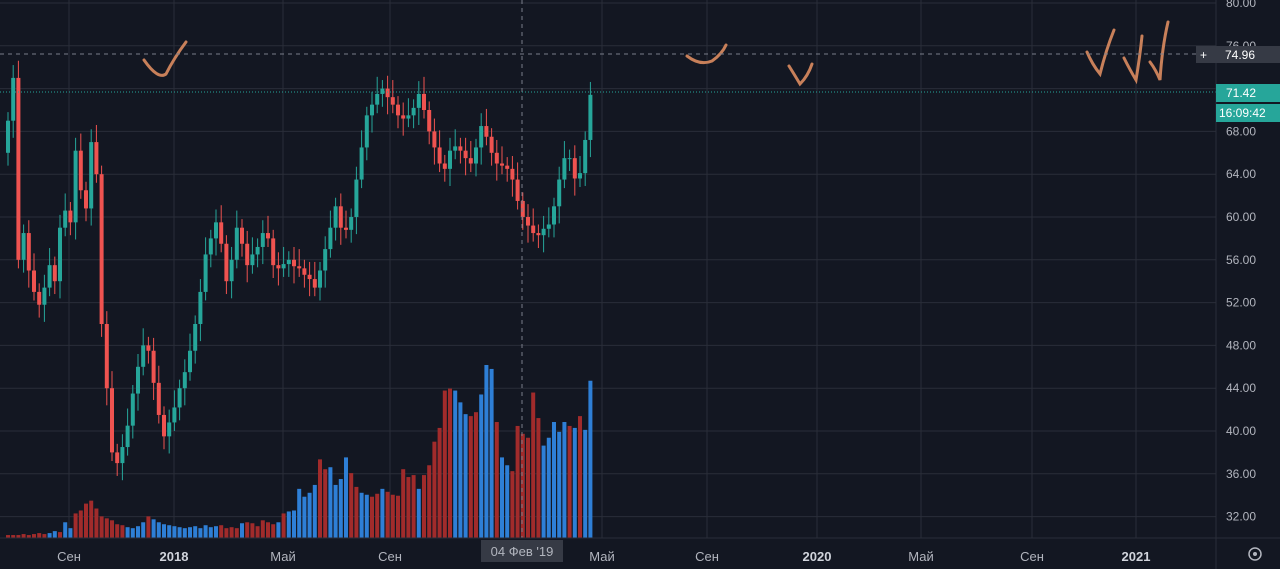 This screenshot has height=569, width=1280. What do you see at coordinates (656, 53) in the screenshot?
I see `annotations` at bounding box center [656, 53].